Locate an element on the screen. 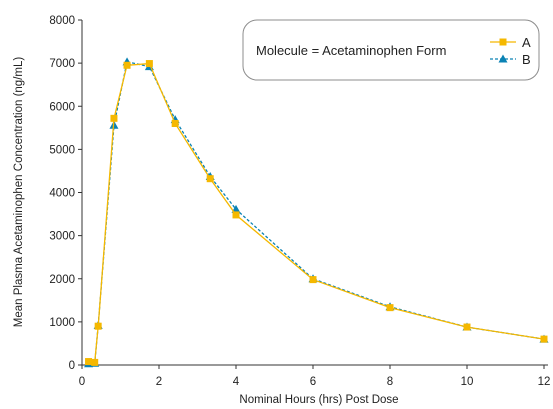 This screenshot has width=553, height=409. y-tick-label: 2000 is located at coordinates (62, 280).